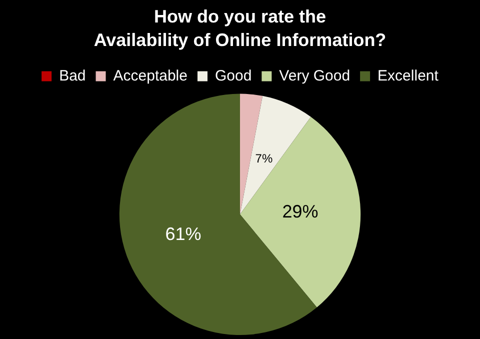 The width and height of the screenshot is (480, 339). I want to click on legend-label: Excellent, so click(409, 75).